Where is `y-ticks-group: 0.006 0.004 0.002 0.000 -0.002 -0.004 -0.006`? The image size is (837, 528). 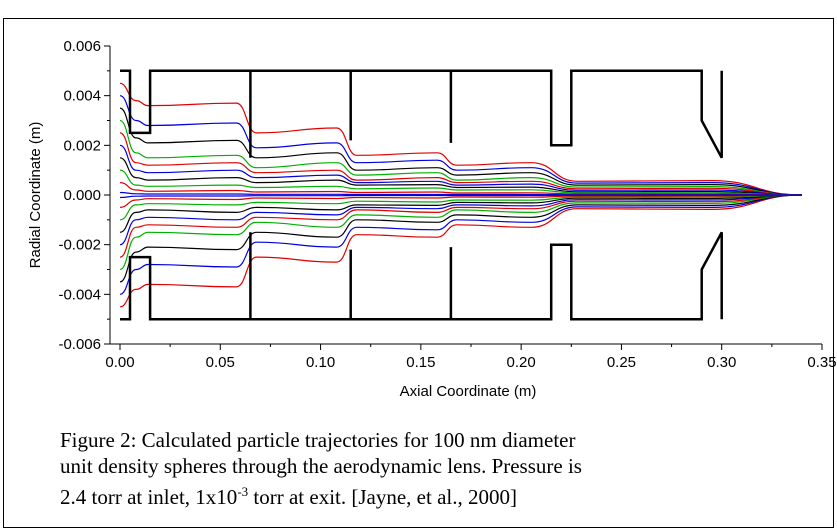 y-ticks-group: 0.006 0.004 0.002 0.000 -0.002 -0.004 -0.006 is located at coordinates (84, 195).